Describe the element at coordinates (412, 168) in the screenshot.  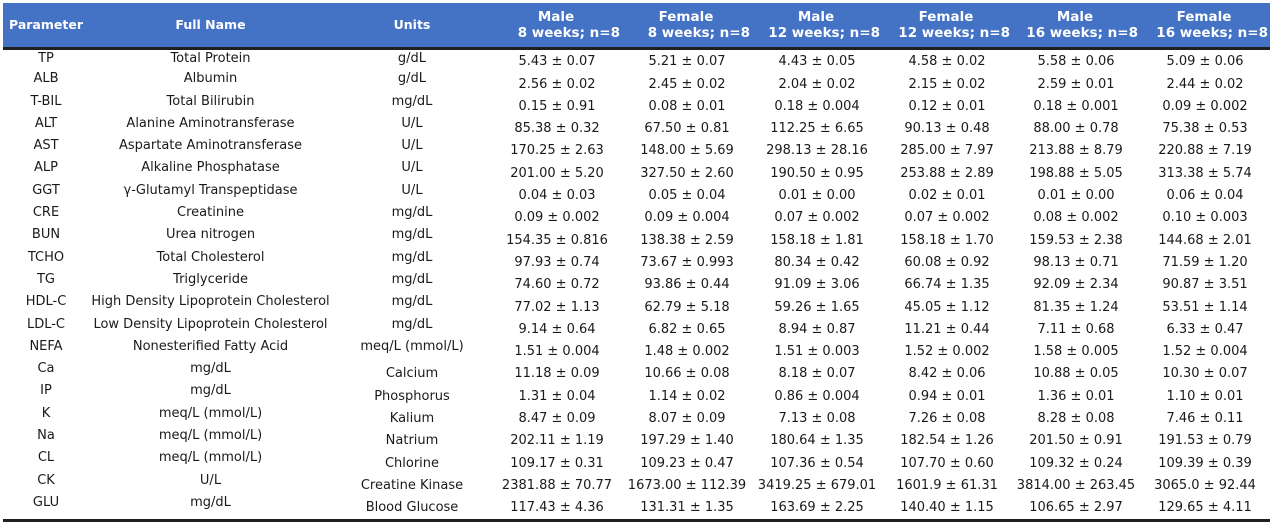
I see `cell-units: U/L` at that location.